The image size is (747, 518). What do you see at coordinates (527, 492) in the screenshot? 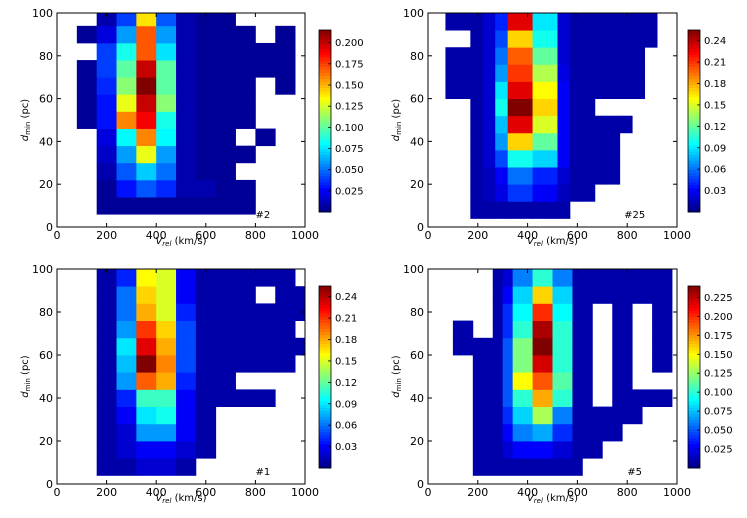
I see `x-tick-label: 400` at bounding box center [527, 492].